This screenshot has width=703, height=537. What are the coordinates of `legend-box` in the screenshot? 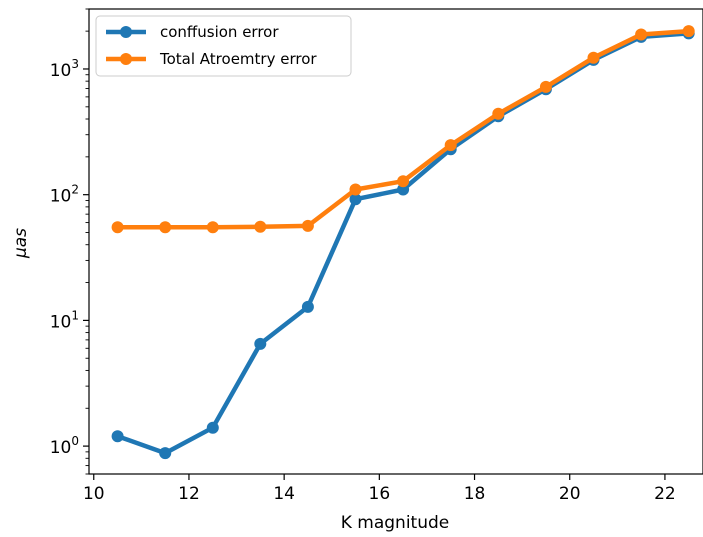 It's located at (223, 46).